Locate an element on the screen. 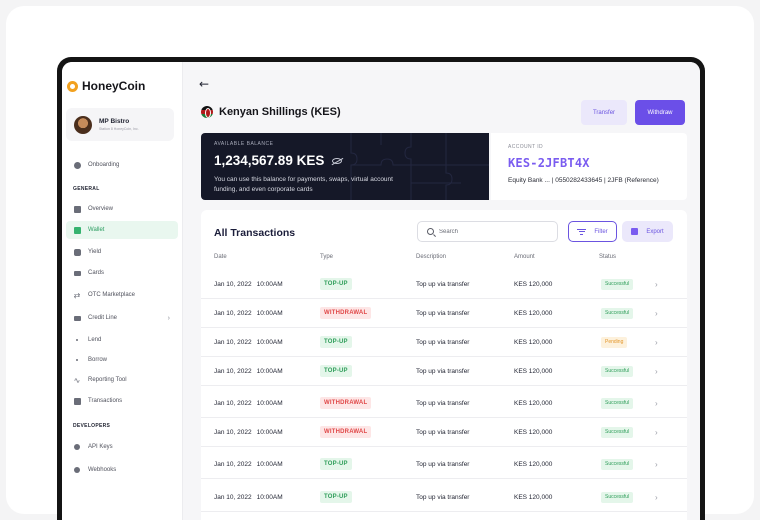 This screenshot has width=760, height=520. back-arrow-icon: ← is located at coordinates (204, 84).